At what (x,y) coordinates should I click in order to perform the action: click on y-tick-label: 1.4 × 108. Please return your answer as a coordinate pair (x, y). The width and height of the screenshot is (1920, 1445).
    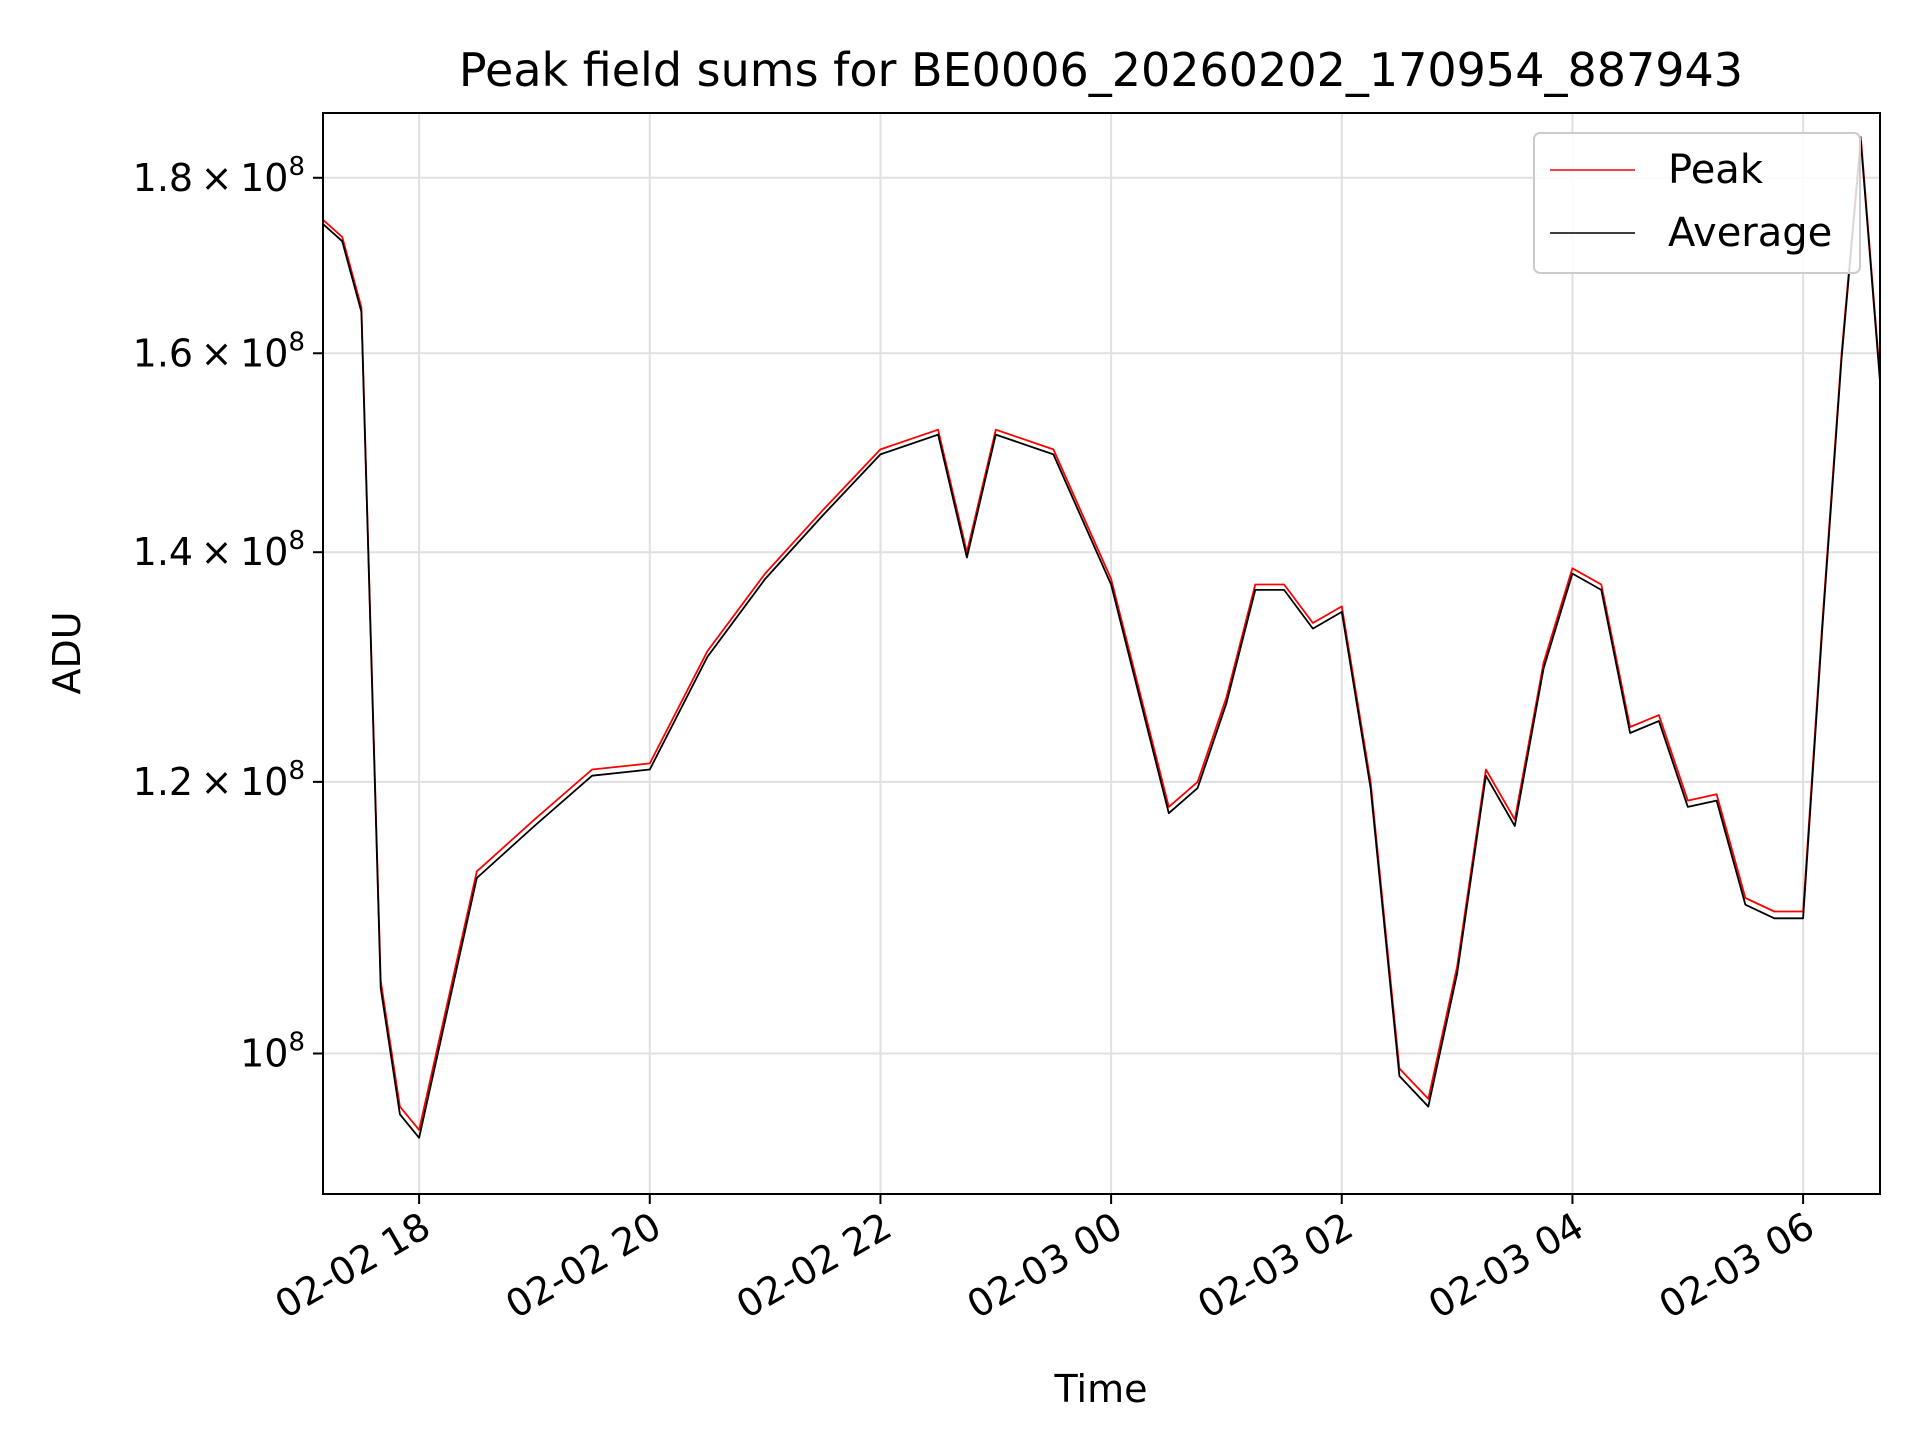
    Looking at the image, I should click on (219, 550).